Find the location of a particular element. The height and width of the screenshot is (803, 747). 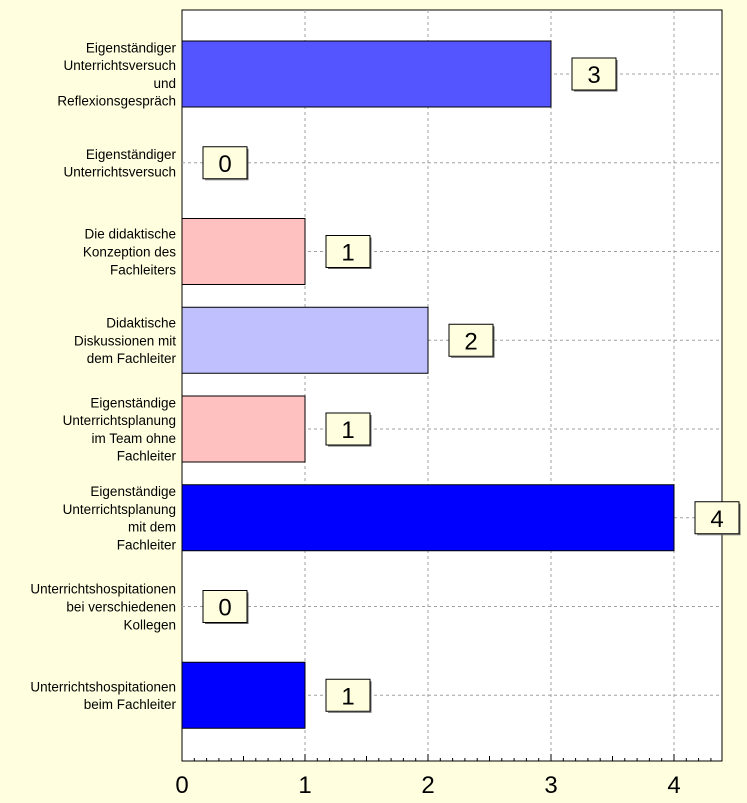

x-tick-label: 2 is located at coordinates (427, 785).